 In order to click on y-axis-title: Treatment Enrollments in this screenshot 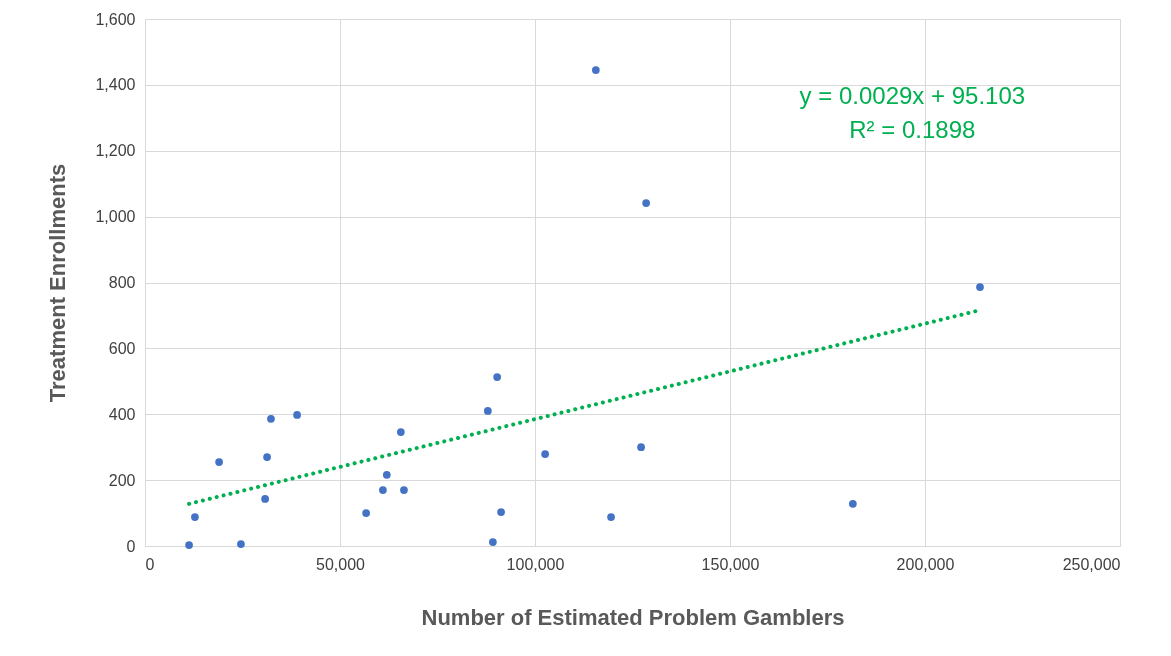, I will do `click(58, 283)`.